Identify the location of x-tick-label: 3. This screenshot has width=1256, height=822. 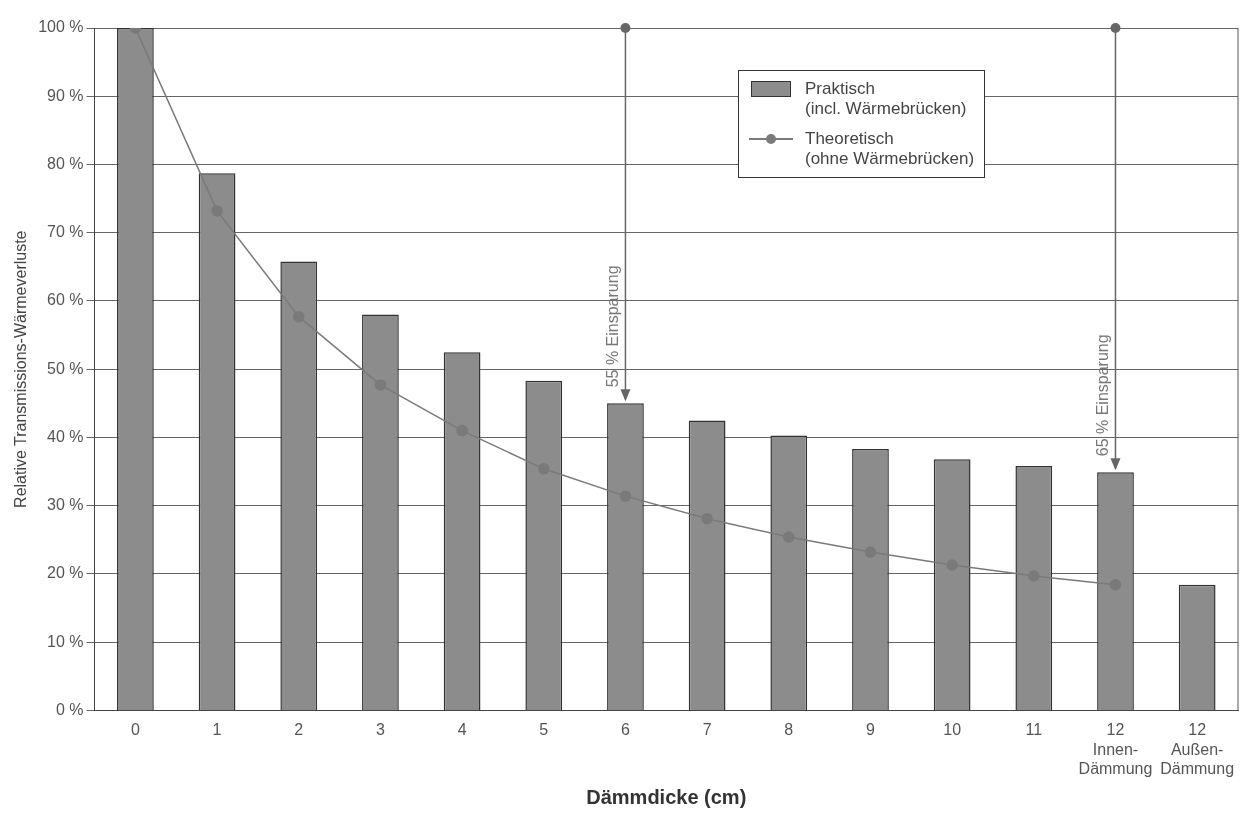
(380, 730).